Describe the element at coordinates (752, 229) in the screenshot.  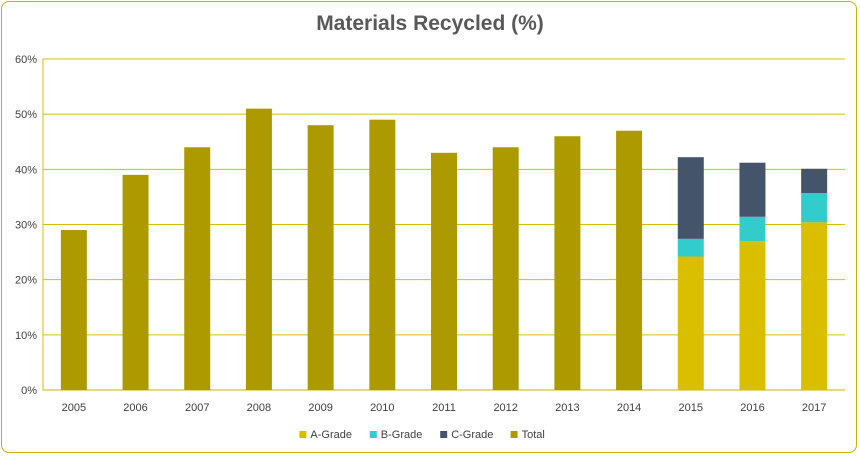
I see `bar-b-grade-2016` at that location.